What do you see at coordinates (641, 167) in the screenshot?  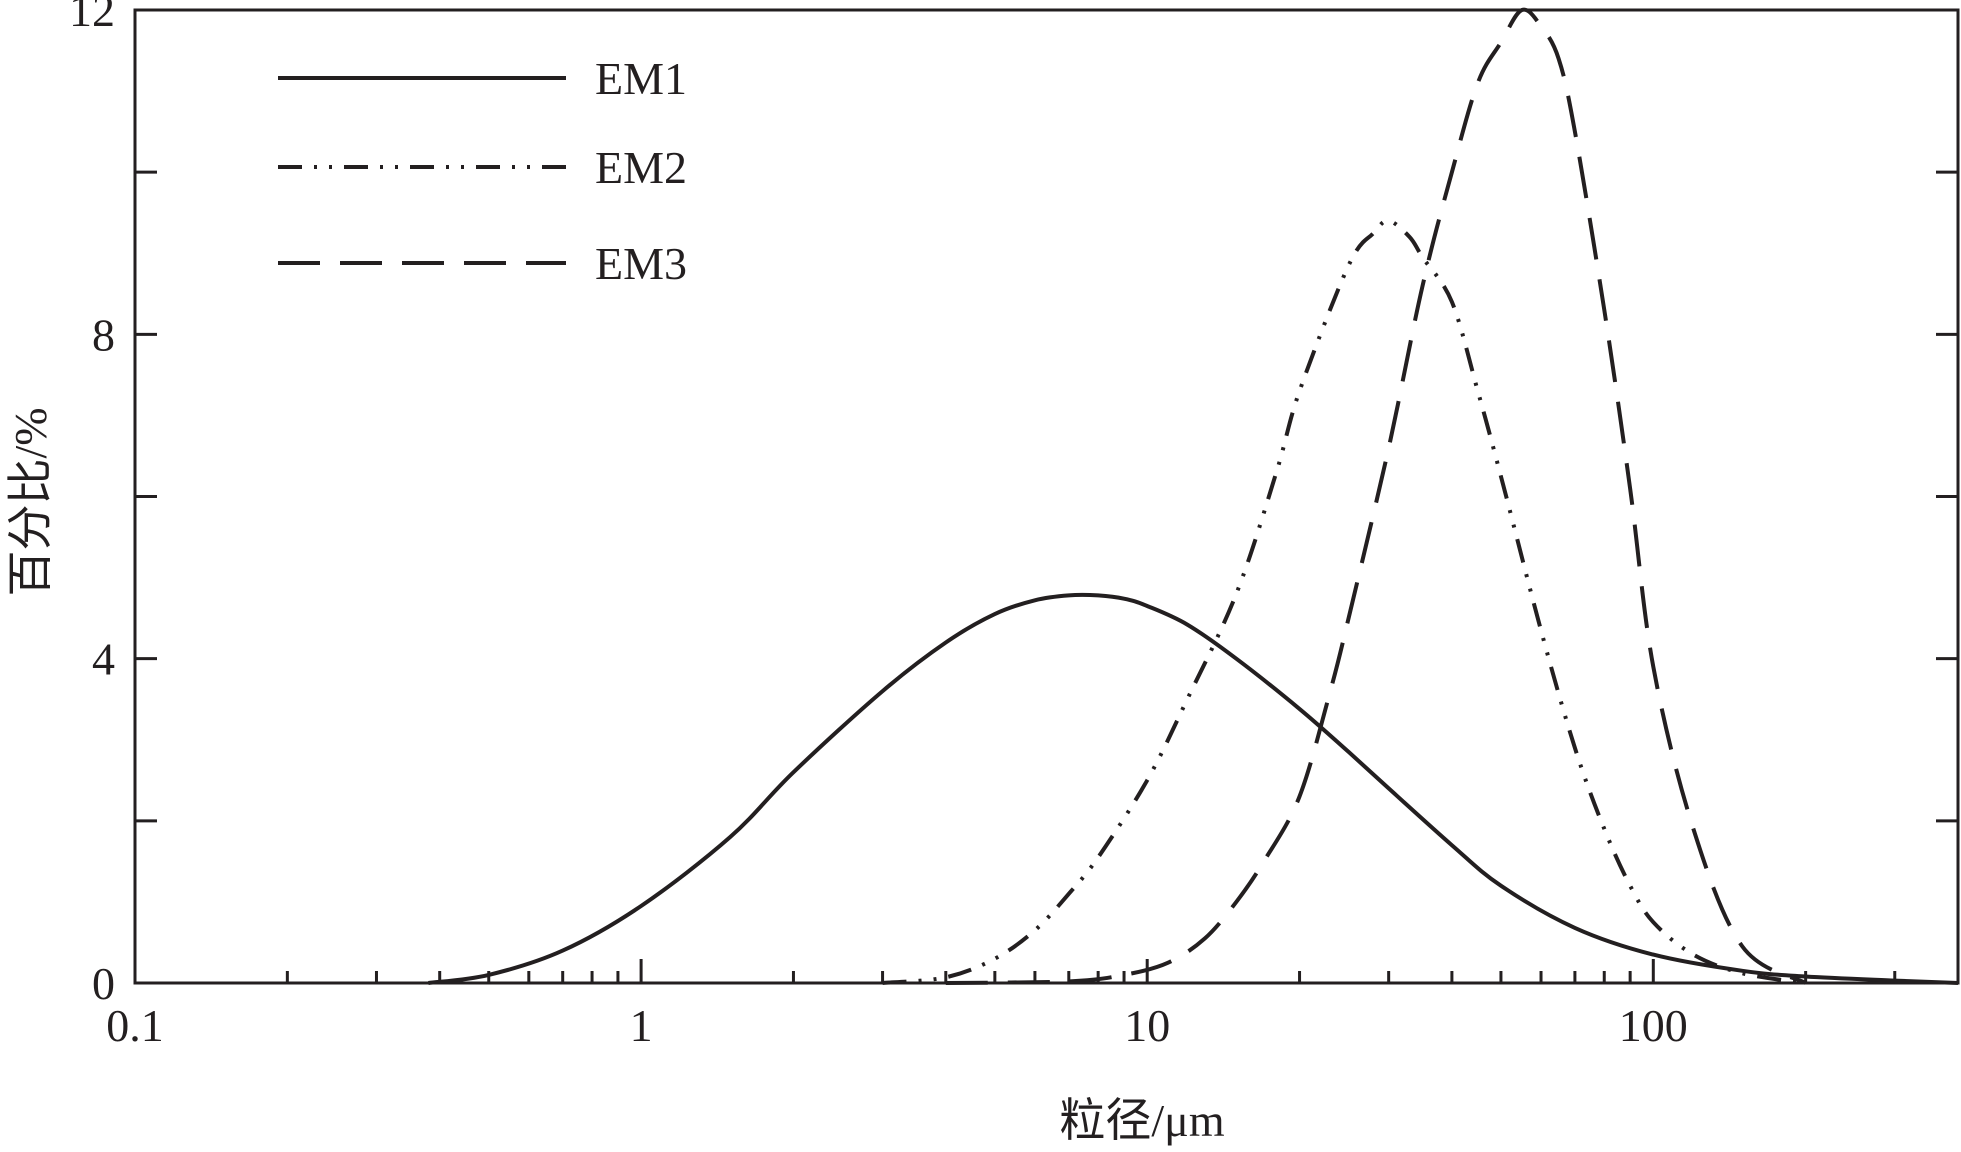 I see `legend-label-em2: EM2` at bounding box center [641, 167].